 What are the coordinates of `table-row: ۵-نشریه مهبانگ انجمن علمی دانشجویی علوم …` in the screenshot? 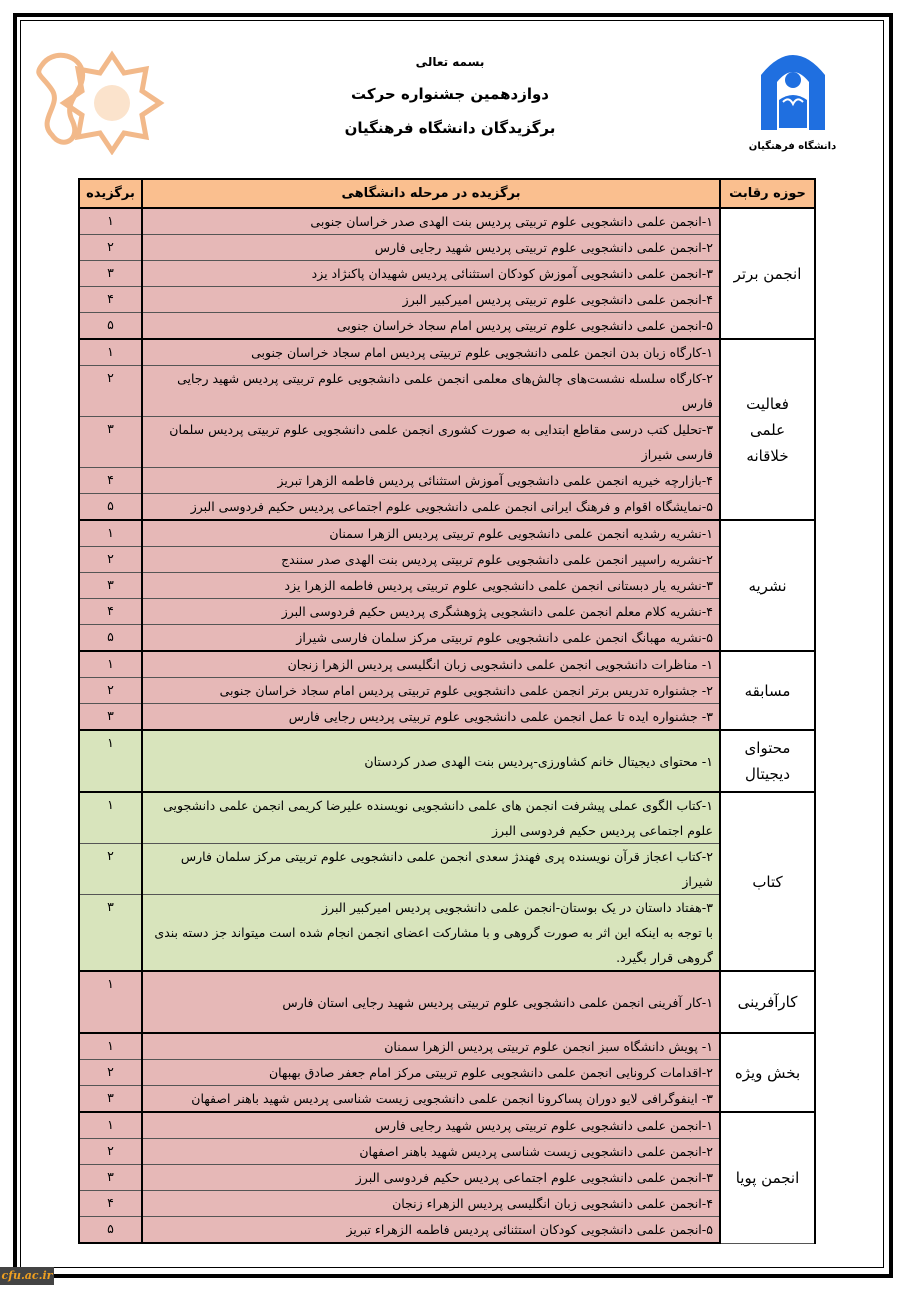 It's located at (446, 638).